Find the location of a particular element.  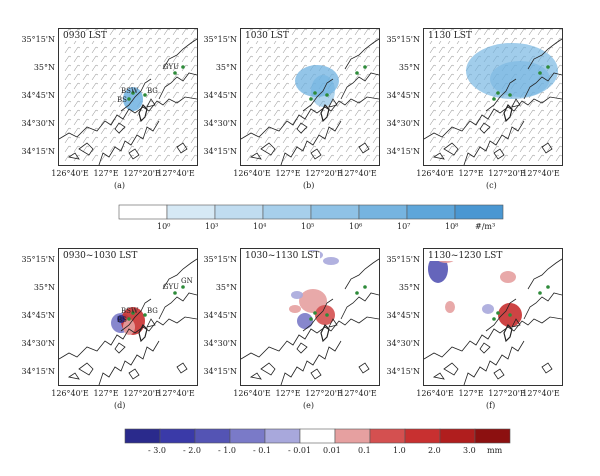

colorbar-tick-label: 10⁵ is located at coordinates (308, 226).